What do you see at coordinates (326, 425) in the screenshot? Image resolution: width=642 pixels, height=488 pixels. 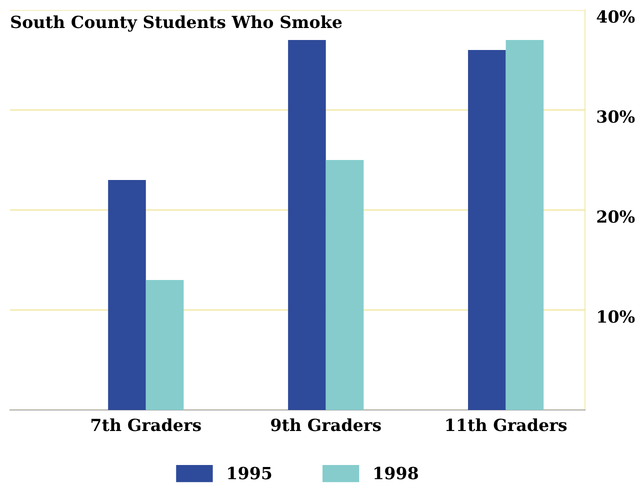 I see `x-tick-label: 9th Graders` at bounding box center [326, 425].